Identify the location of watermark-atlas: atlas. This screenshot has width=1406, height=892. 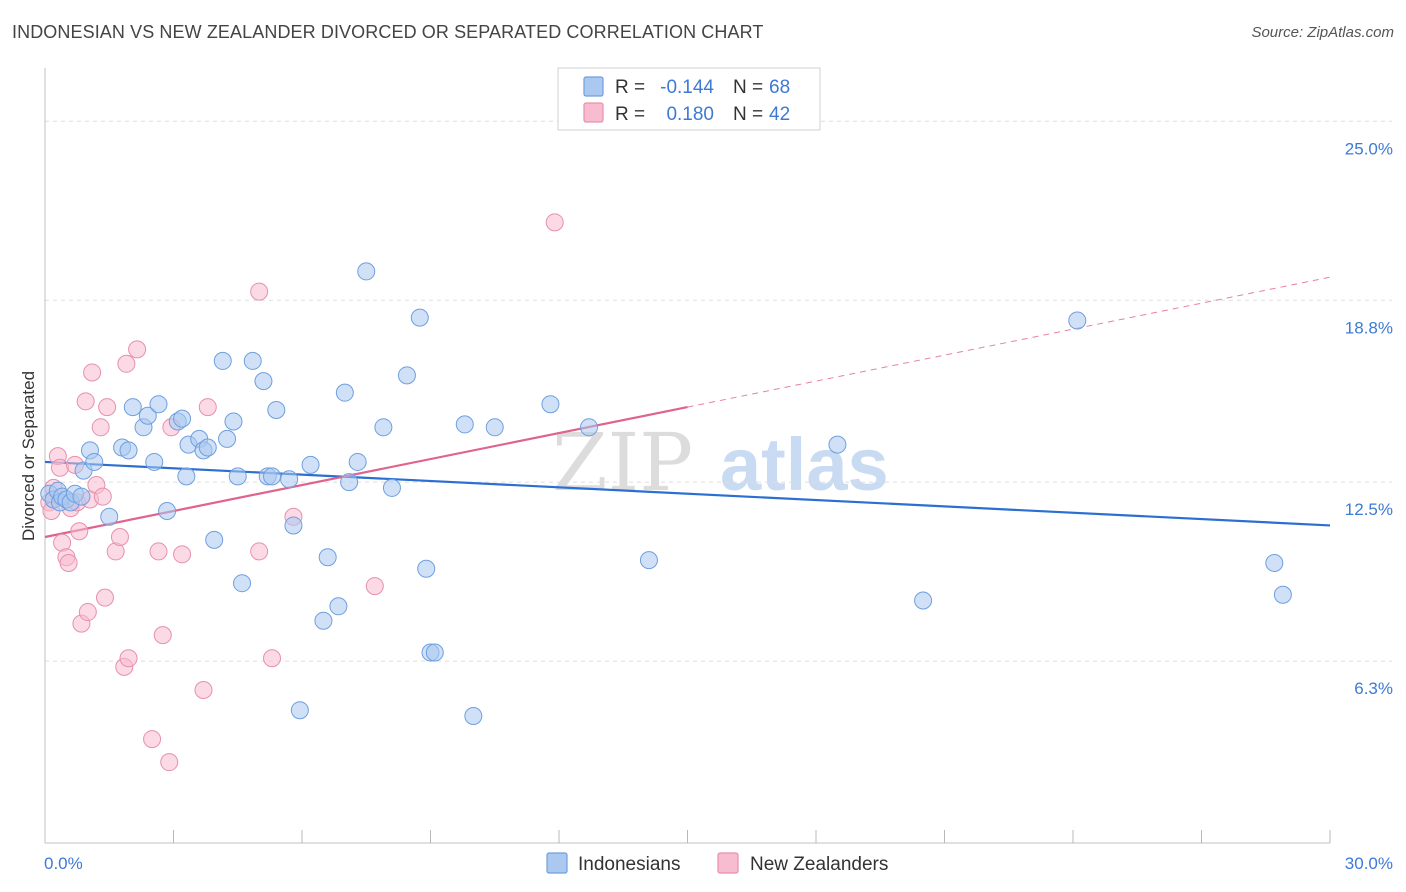
(804, 464).